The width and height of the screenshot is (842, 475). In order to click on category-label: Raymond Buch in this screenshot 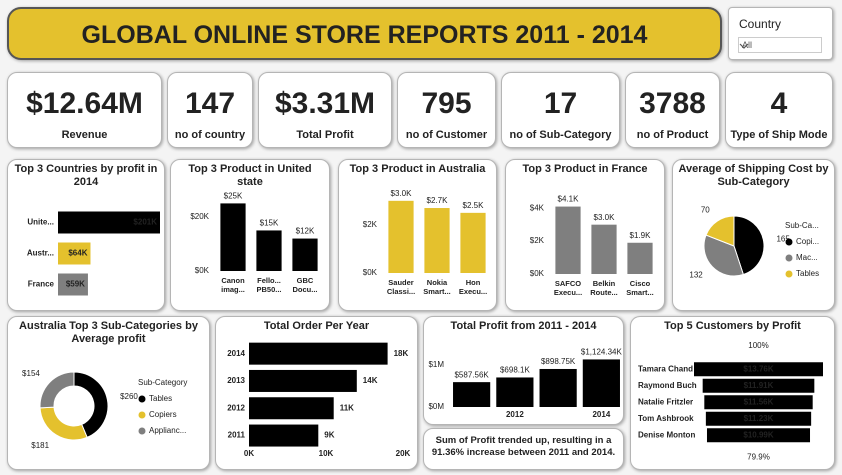, I will do `click(667, 385)`.